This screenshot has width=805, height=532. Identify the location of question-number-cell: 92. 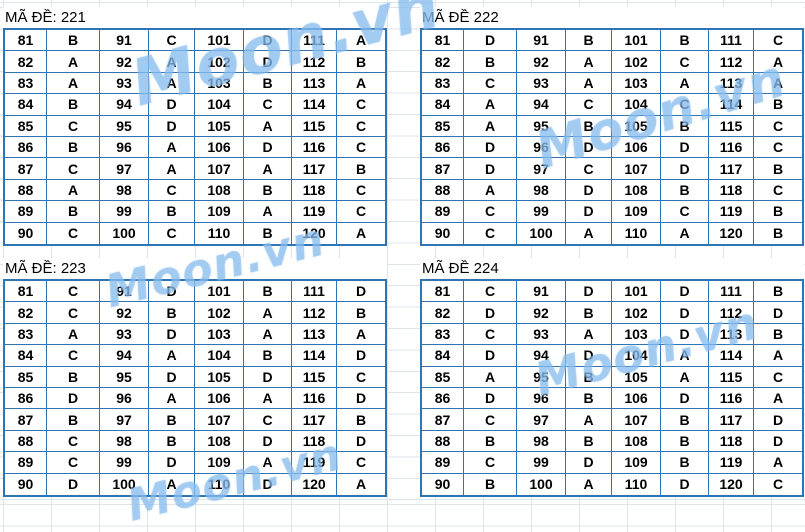
(541, 62).